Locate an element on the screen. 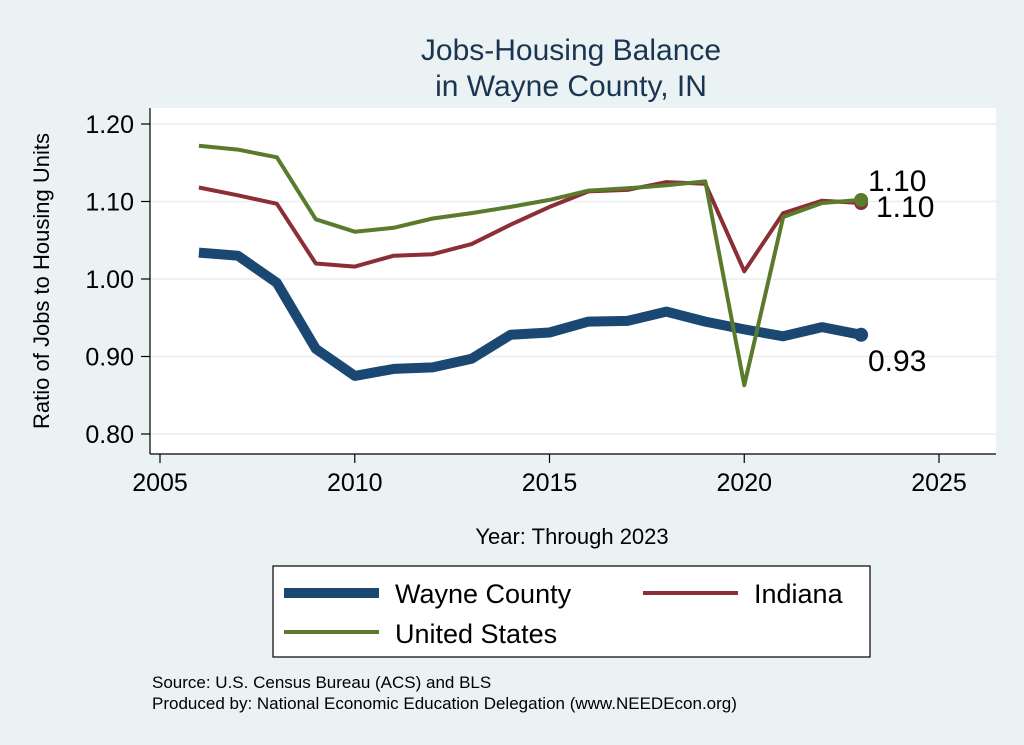 Image resolution: width=1024 pixels, height=745 pixels. y-tick-label: 1.00 is located at coordinates (109, 280).